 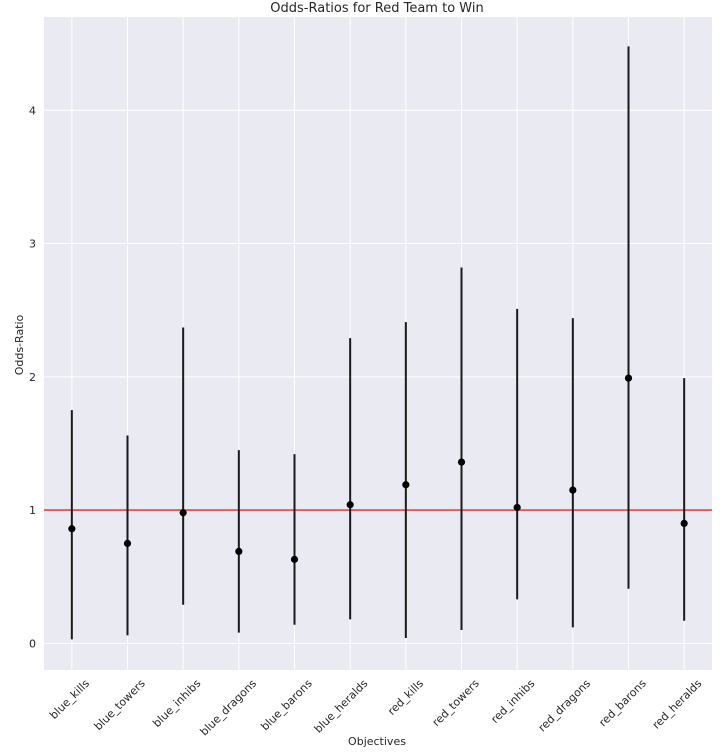 I want to click on x-tick-label: red_dragons, so click(x=565, y=706).